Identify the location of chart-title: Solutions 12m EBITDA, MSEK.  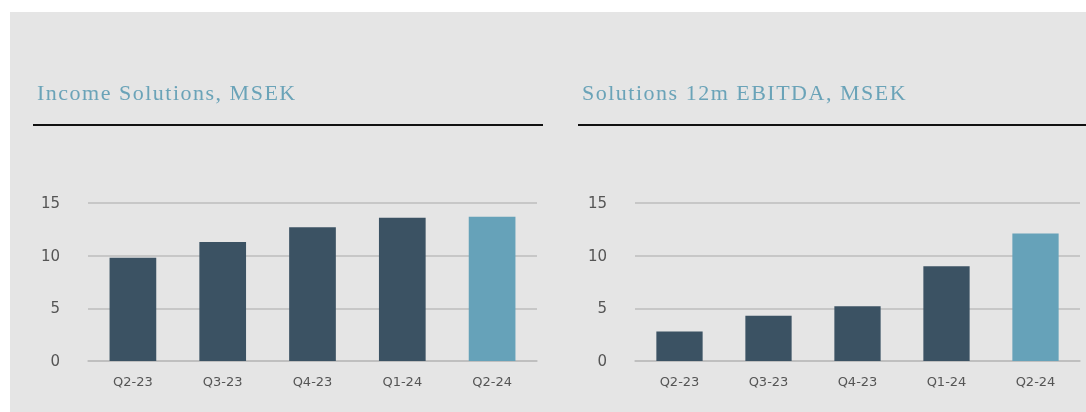
(832, 103).